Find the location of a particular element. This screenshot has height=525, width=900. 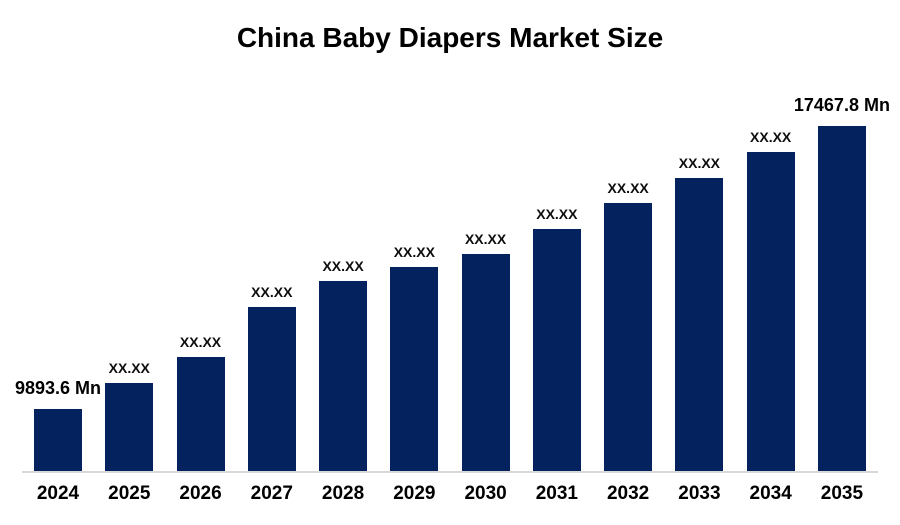

chart-title: China Baby Diapers Market Size is located at coordinates (450, 37).